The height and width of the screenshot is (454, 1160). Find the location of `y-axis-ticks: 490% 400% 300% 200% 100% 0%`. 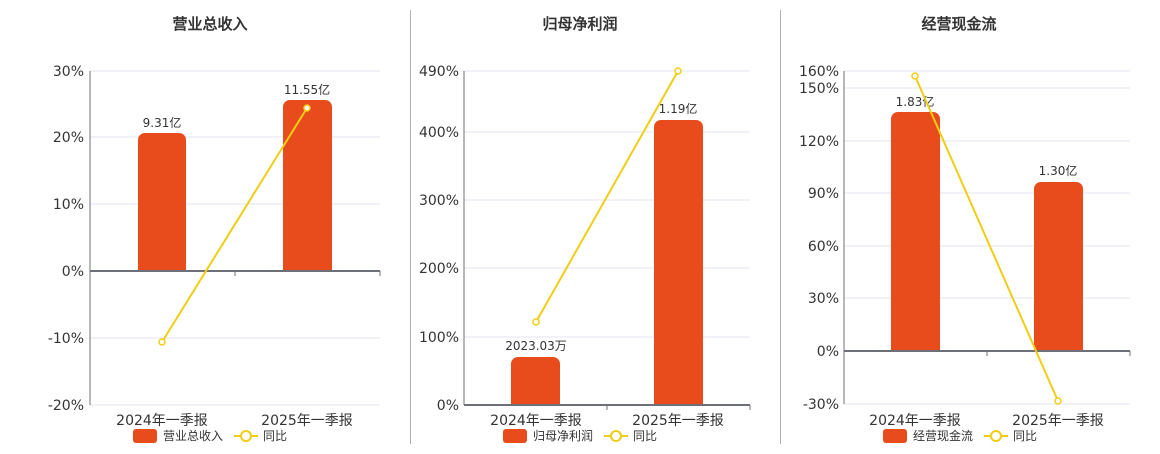

y-axis-ticks: 490% 400% 300% 200% 100% 0% is located at coordinates (439, 239).